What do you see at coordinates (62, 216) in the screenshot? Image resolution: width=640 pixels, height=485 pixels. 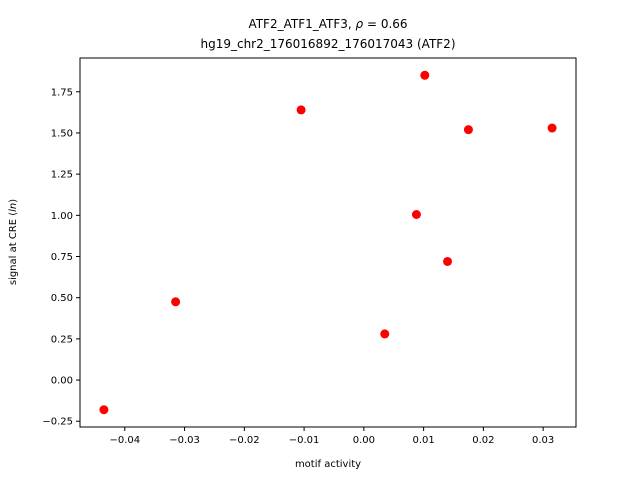 I see `y-tick-label: 1.00` at bounding box center [62, 216].